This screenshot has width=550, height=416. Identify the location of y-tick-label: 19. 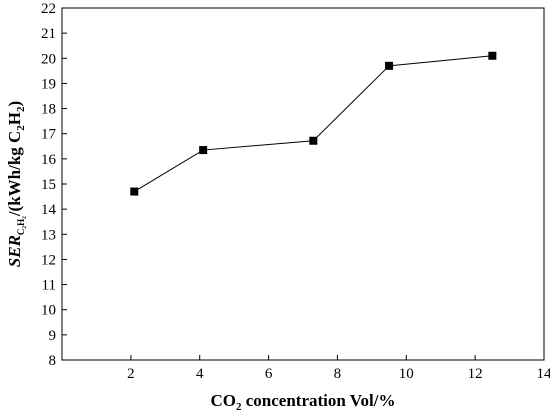
(48, 84).